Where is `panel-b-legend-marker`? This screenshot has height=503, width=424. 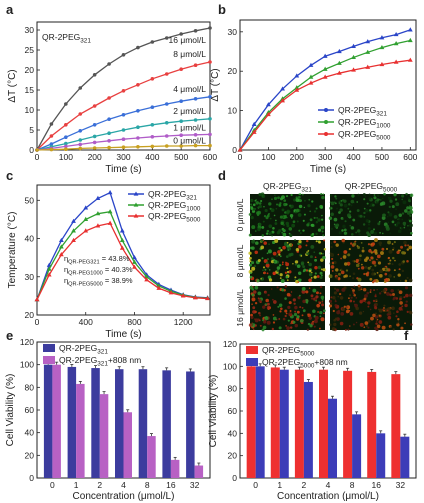
panel-b-legend-marker is located at coordinates (326, 134).